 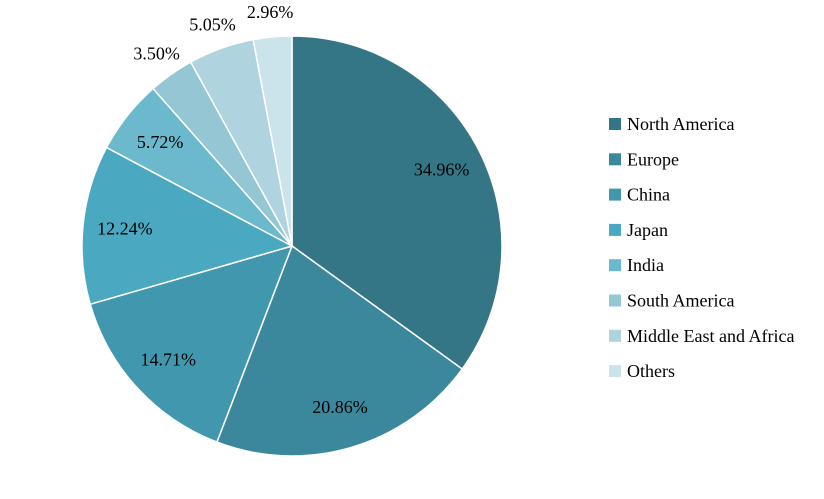 I want to click on data-label-north-america: 34.96%, so click(x=442, y=170).